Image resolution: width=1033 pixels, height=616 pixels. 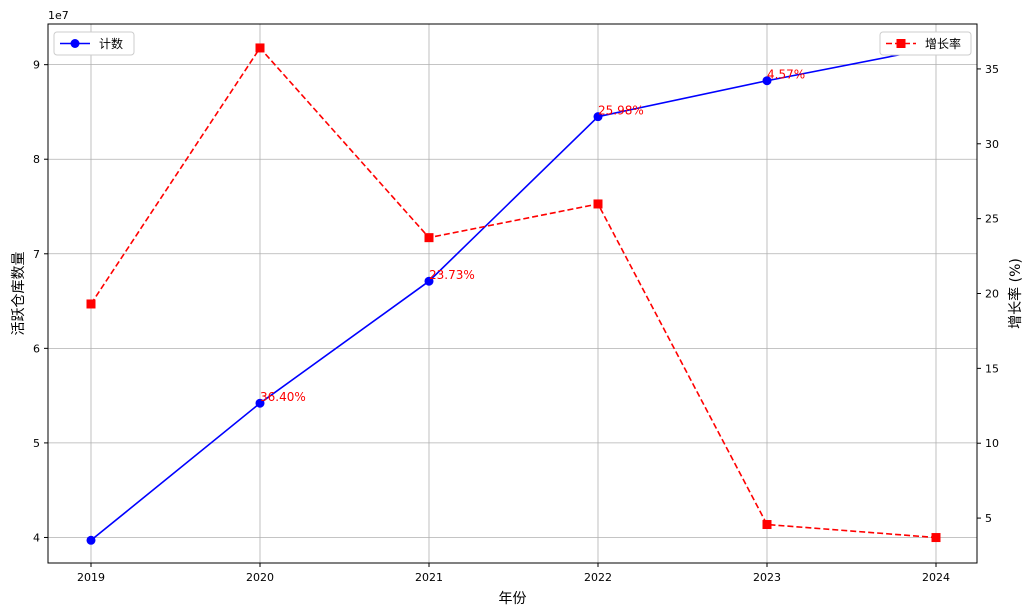 What do you see at coordinates (1015, 293) in the screenshot?
I see `right-y-axis-title: 增长率 (%)` at bounding box center [1015, 293].